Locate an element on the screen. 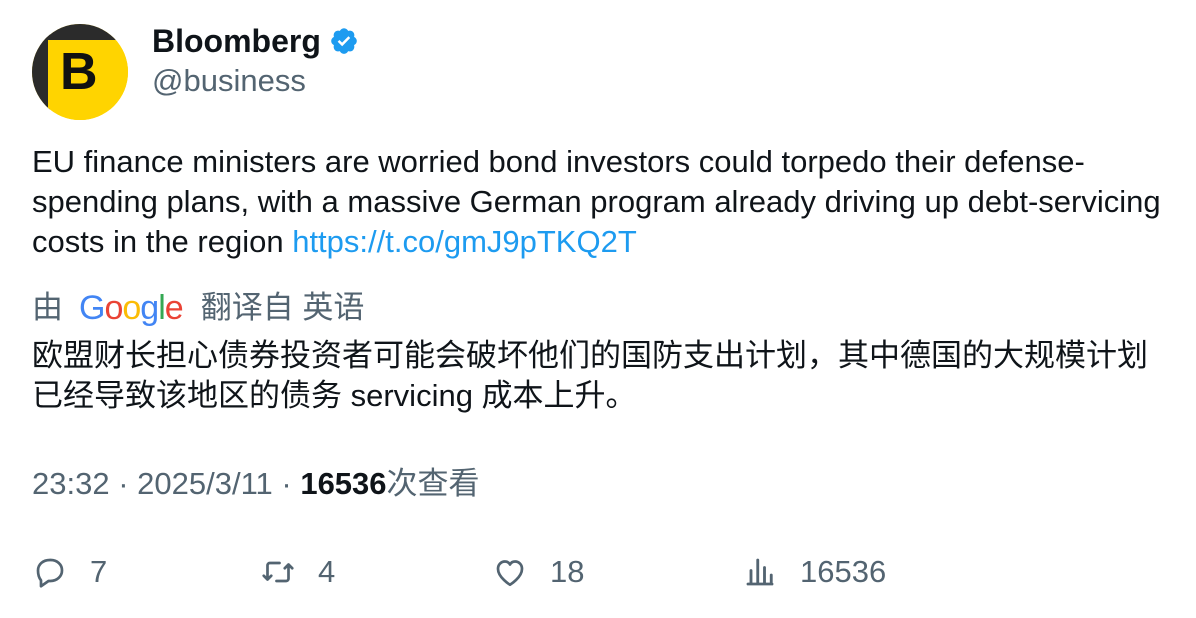 The image size is (1196, 618). views-count: 16536 is located at coordinates (343, 483).